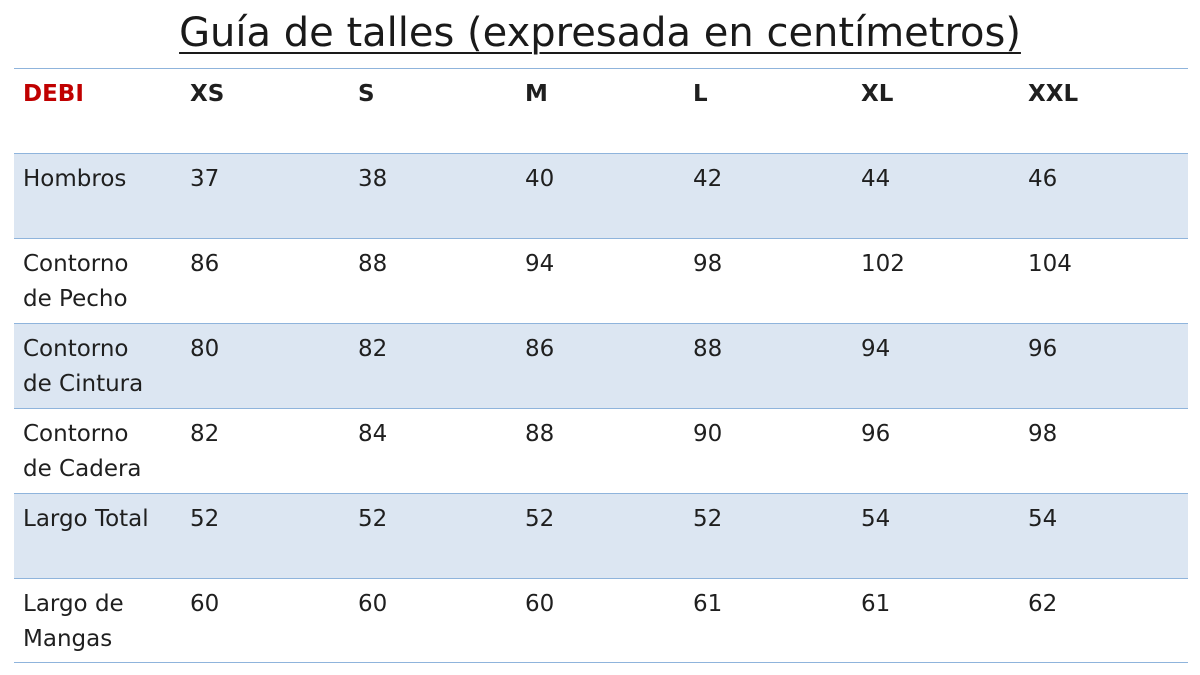  What do you see at coordinates (1043, 179) in the screenshot?
I see `table-cell: 46` at bounding box center [1043, 179].